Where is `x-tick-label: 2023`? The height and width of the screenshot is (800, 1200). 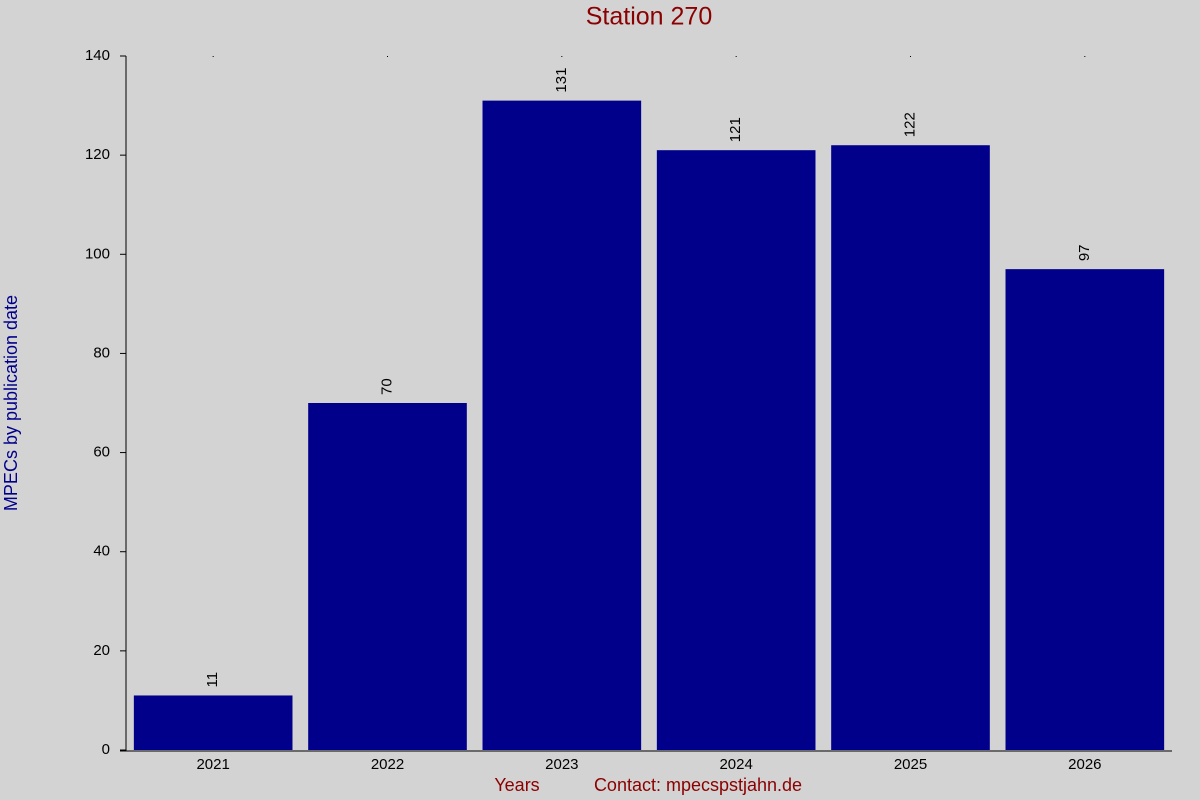
x-tick-label: 2023 is located at coordinates (561, 764).